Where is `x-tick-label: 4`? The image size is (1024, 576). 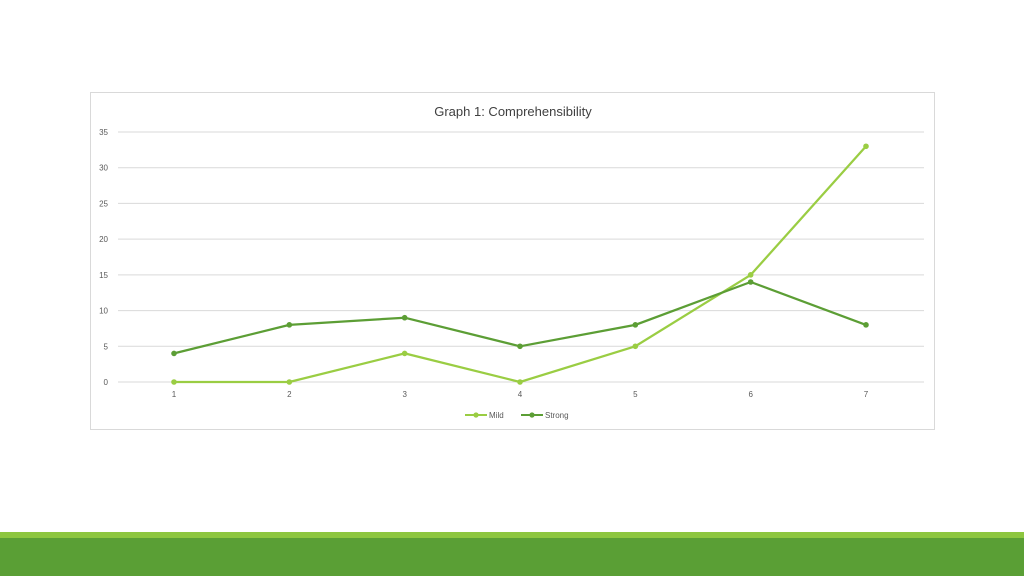
x-tick-label: 4 is located at coordinates (520, 394).